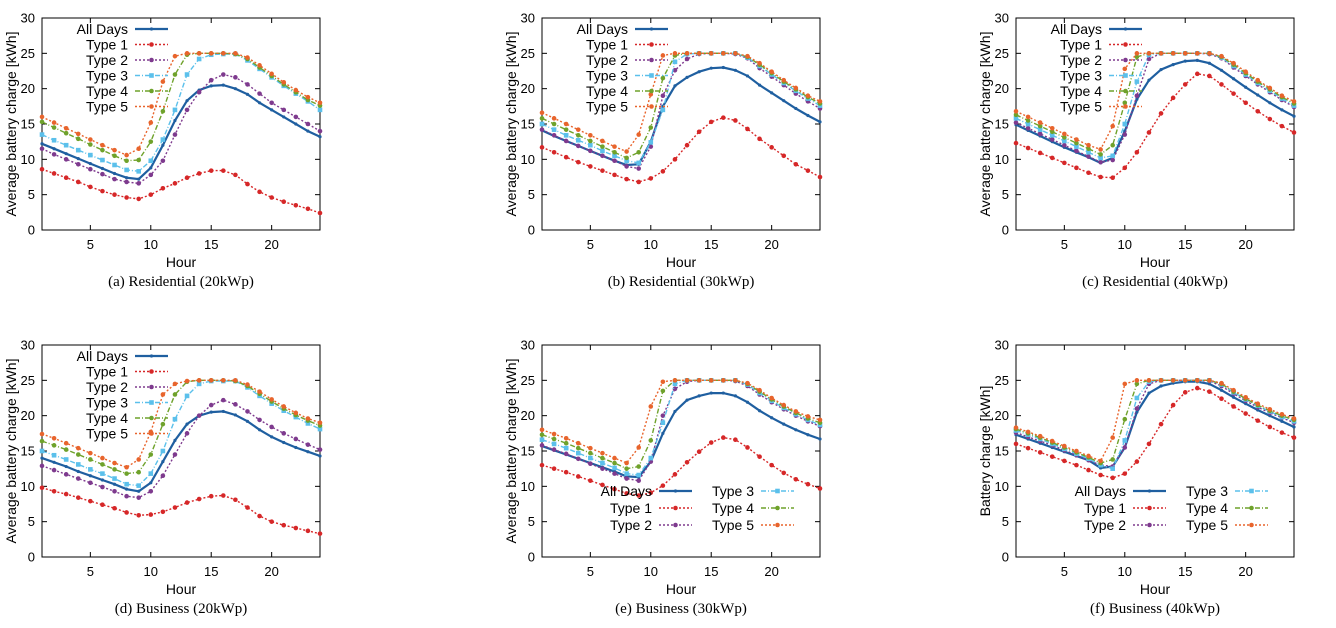 The image size is (1336, 628). Describe the element at coordinates (181, 609) in the screenshot. I see `panel-caption: (d) Business (20kWp)` at that location.